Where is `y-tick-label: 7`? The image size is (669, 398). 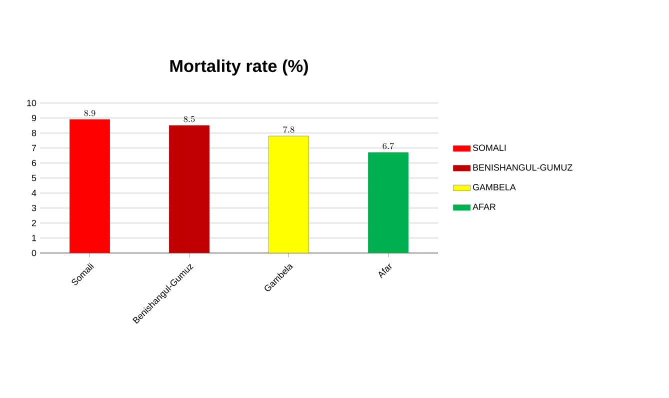
y-tick-label: 7 is located at coordinates (34, 148).